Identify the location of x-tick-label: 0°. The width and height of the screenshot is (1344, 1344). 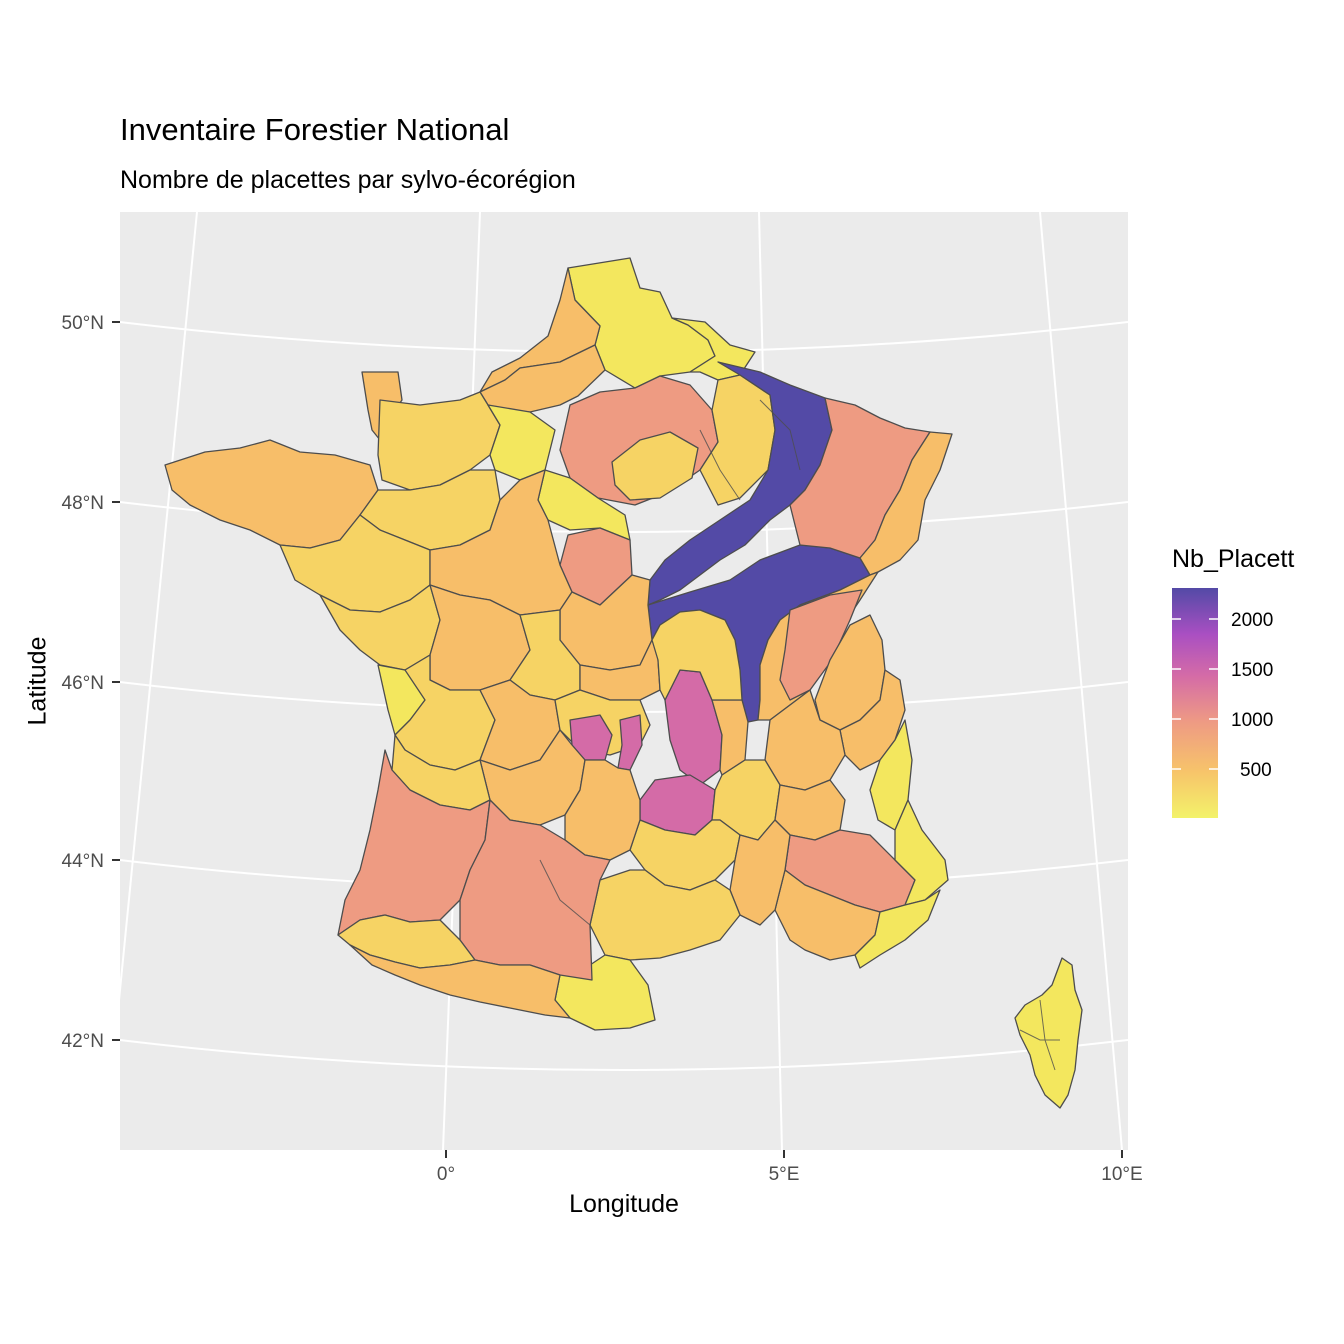
(446, 1174).